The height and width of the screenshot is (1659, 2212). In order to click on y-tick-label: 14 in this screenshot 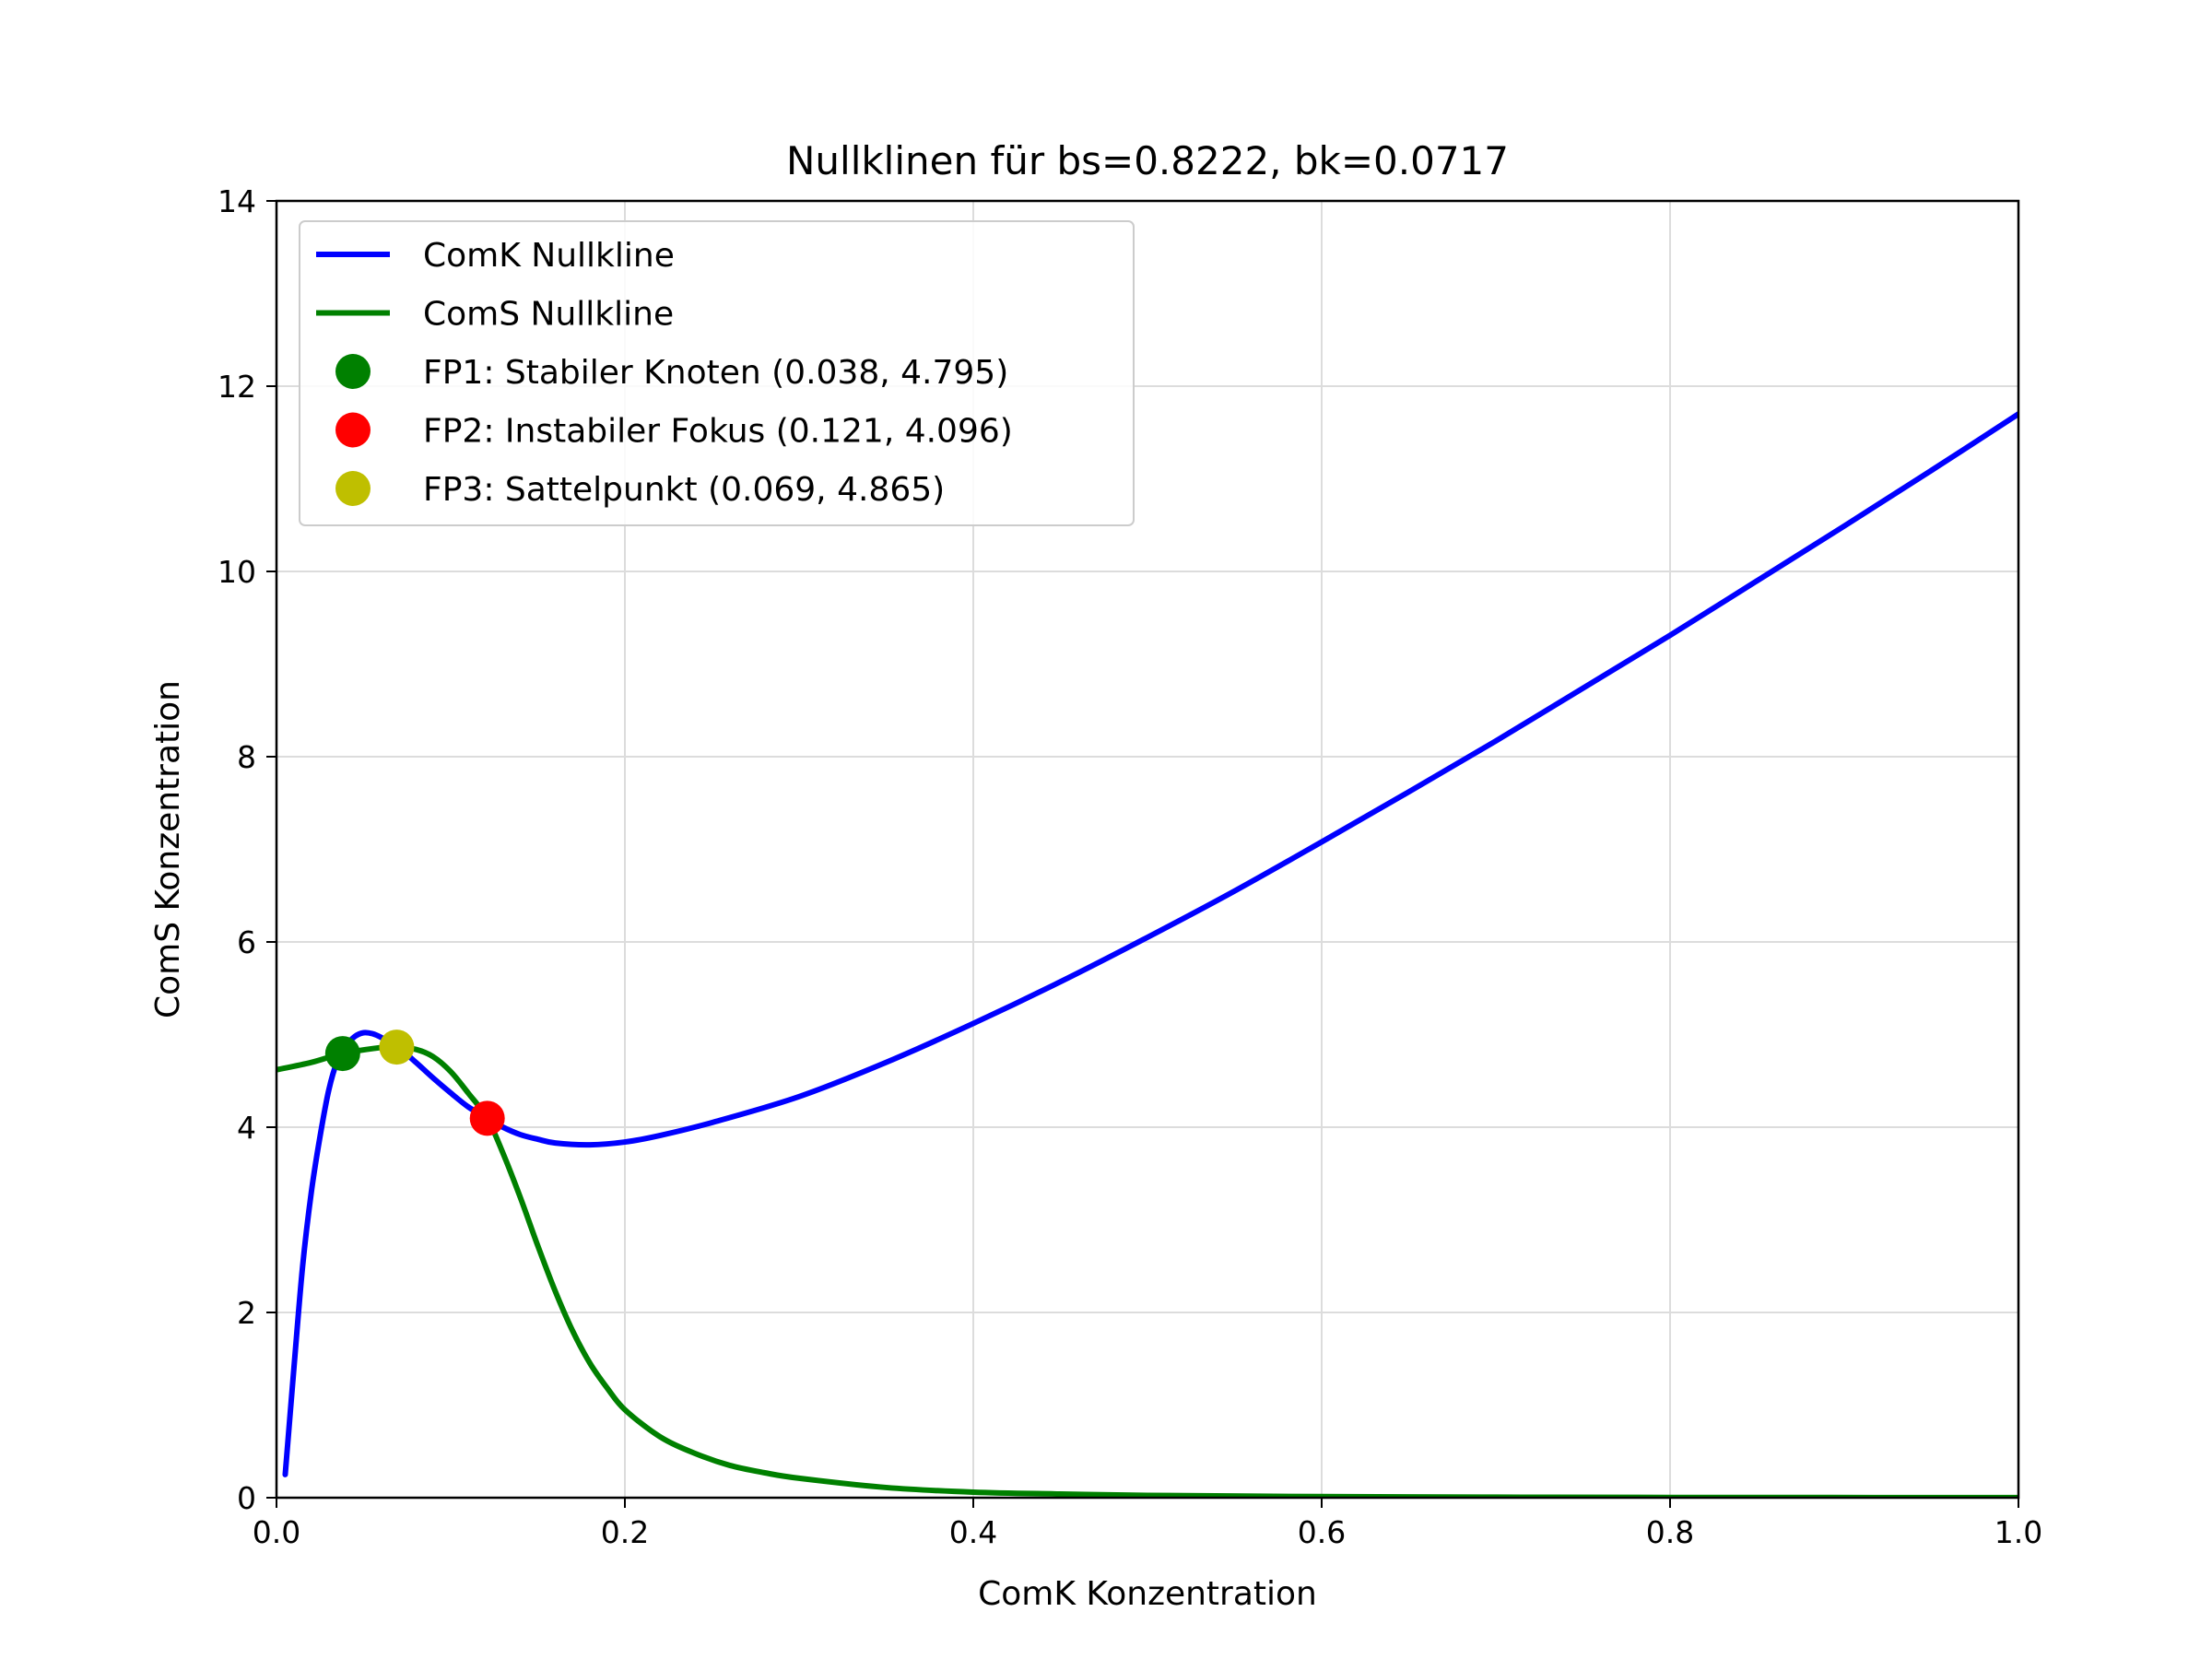, I will do `click(237, 201)`.